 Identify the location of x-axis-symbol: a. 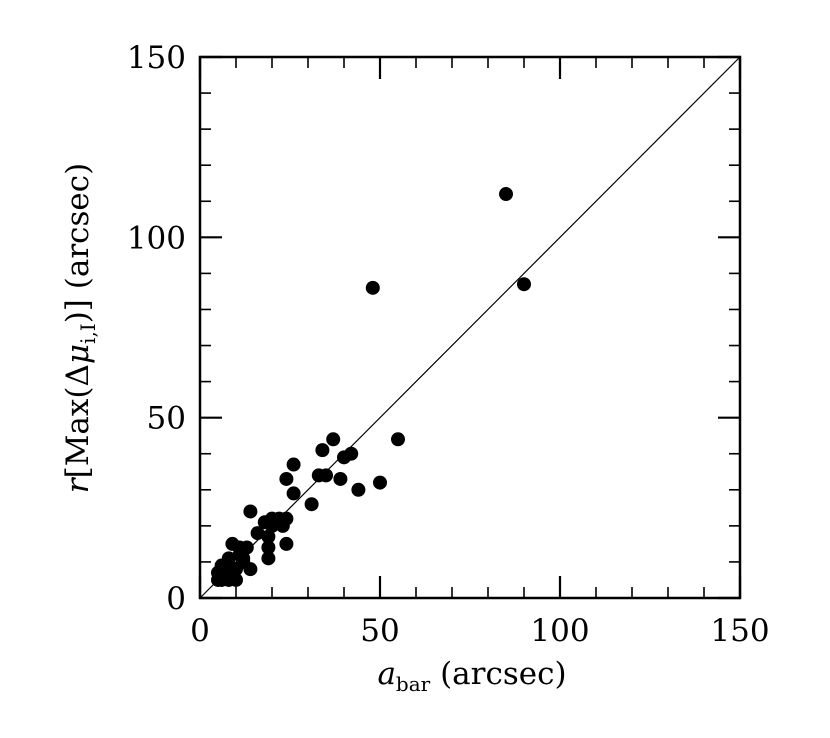
(386, 674).